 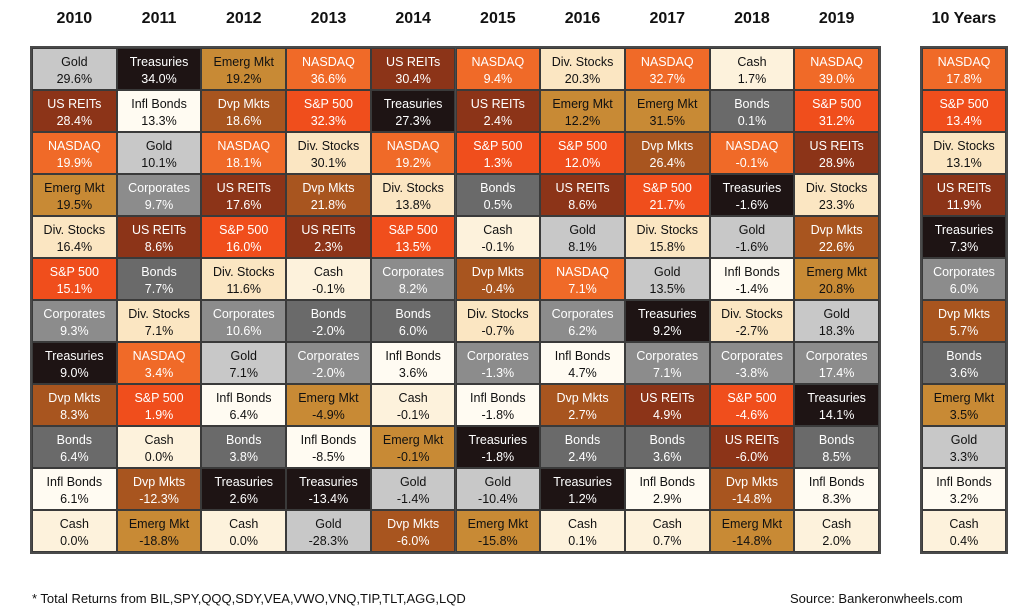 I want to click on return-value-label: 3.2%, so click(x=964, y=499).